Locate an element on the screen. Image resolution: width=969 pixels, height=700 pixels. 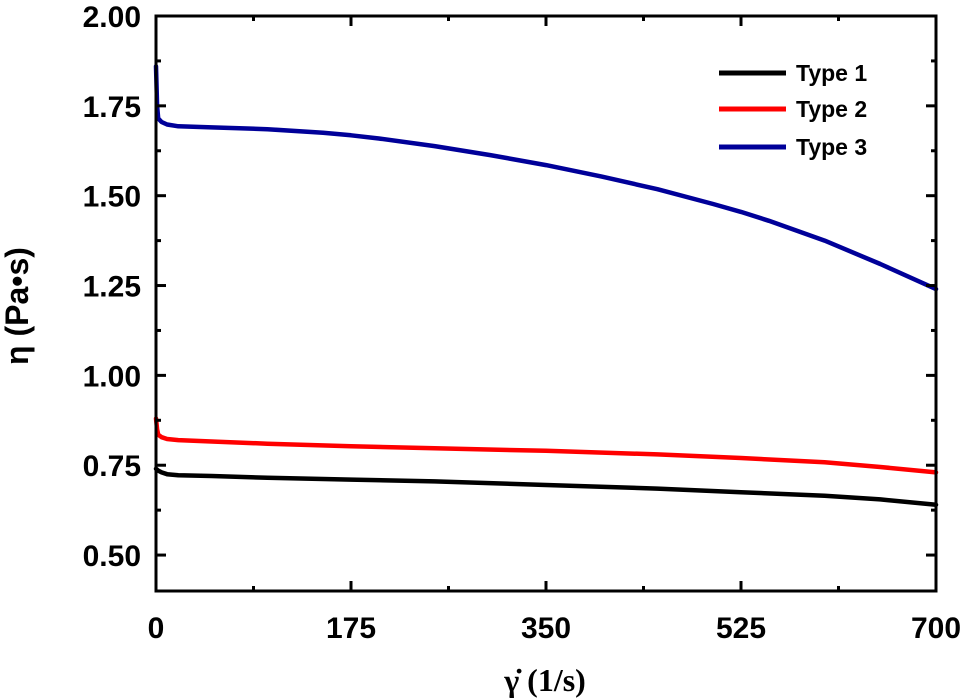
x-tick-label: 350 is located at coordinates (546, 628).